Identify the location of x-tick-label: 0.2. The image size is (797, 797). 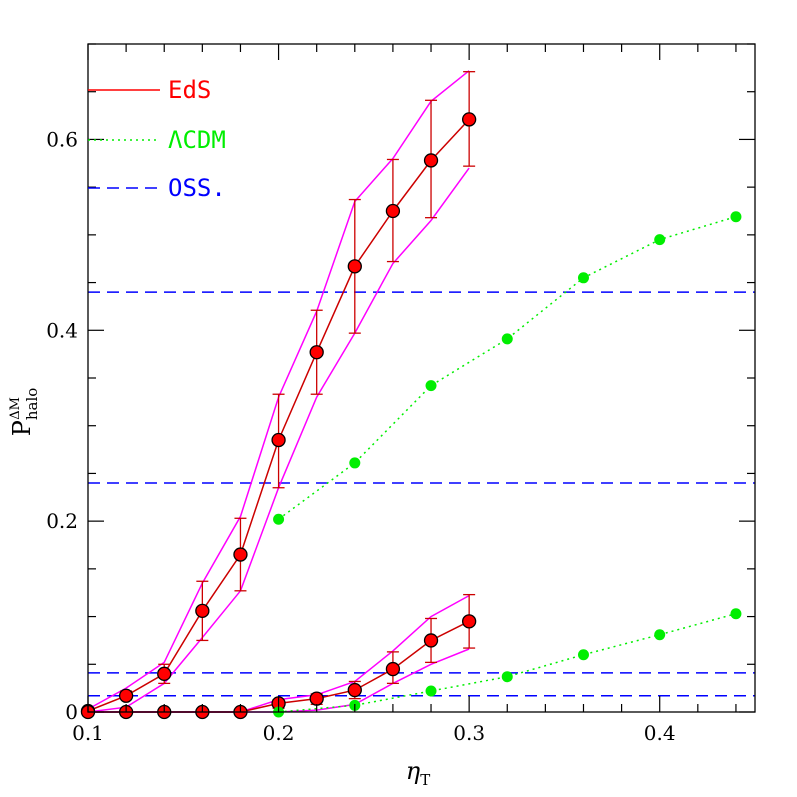
(279, 733).